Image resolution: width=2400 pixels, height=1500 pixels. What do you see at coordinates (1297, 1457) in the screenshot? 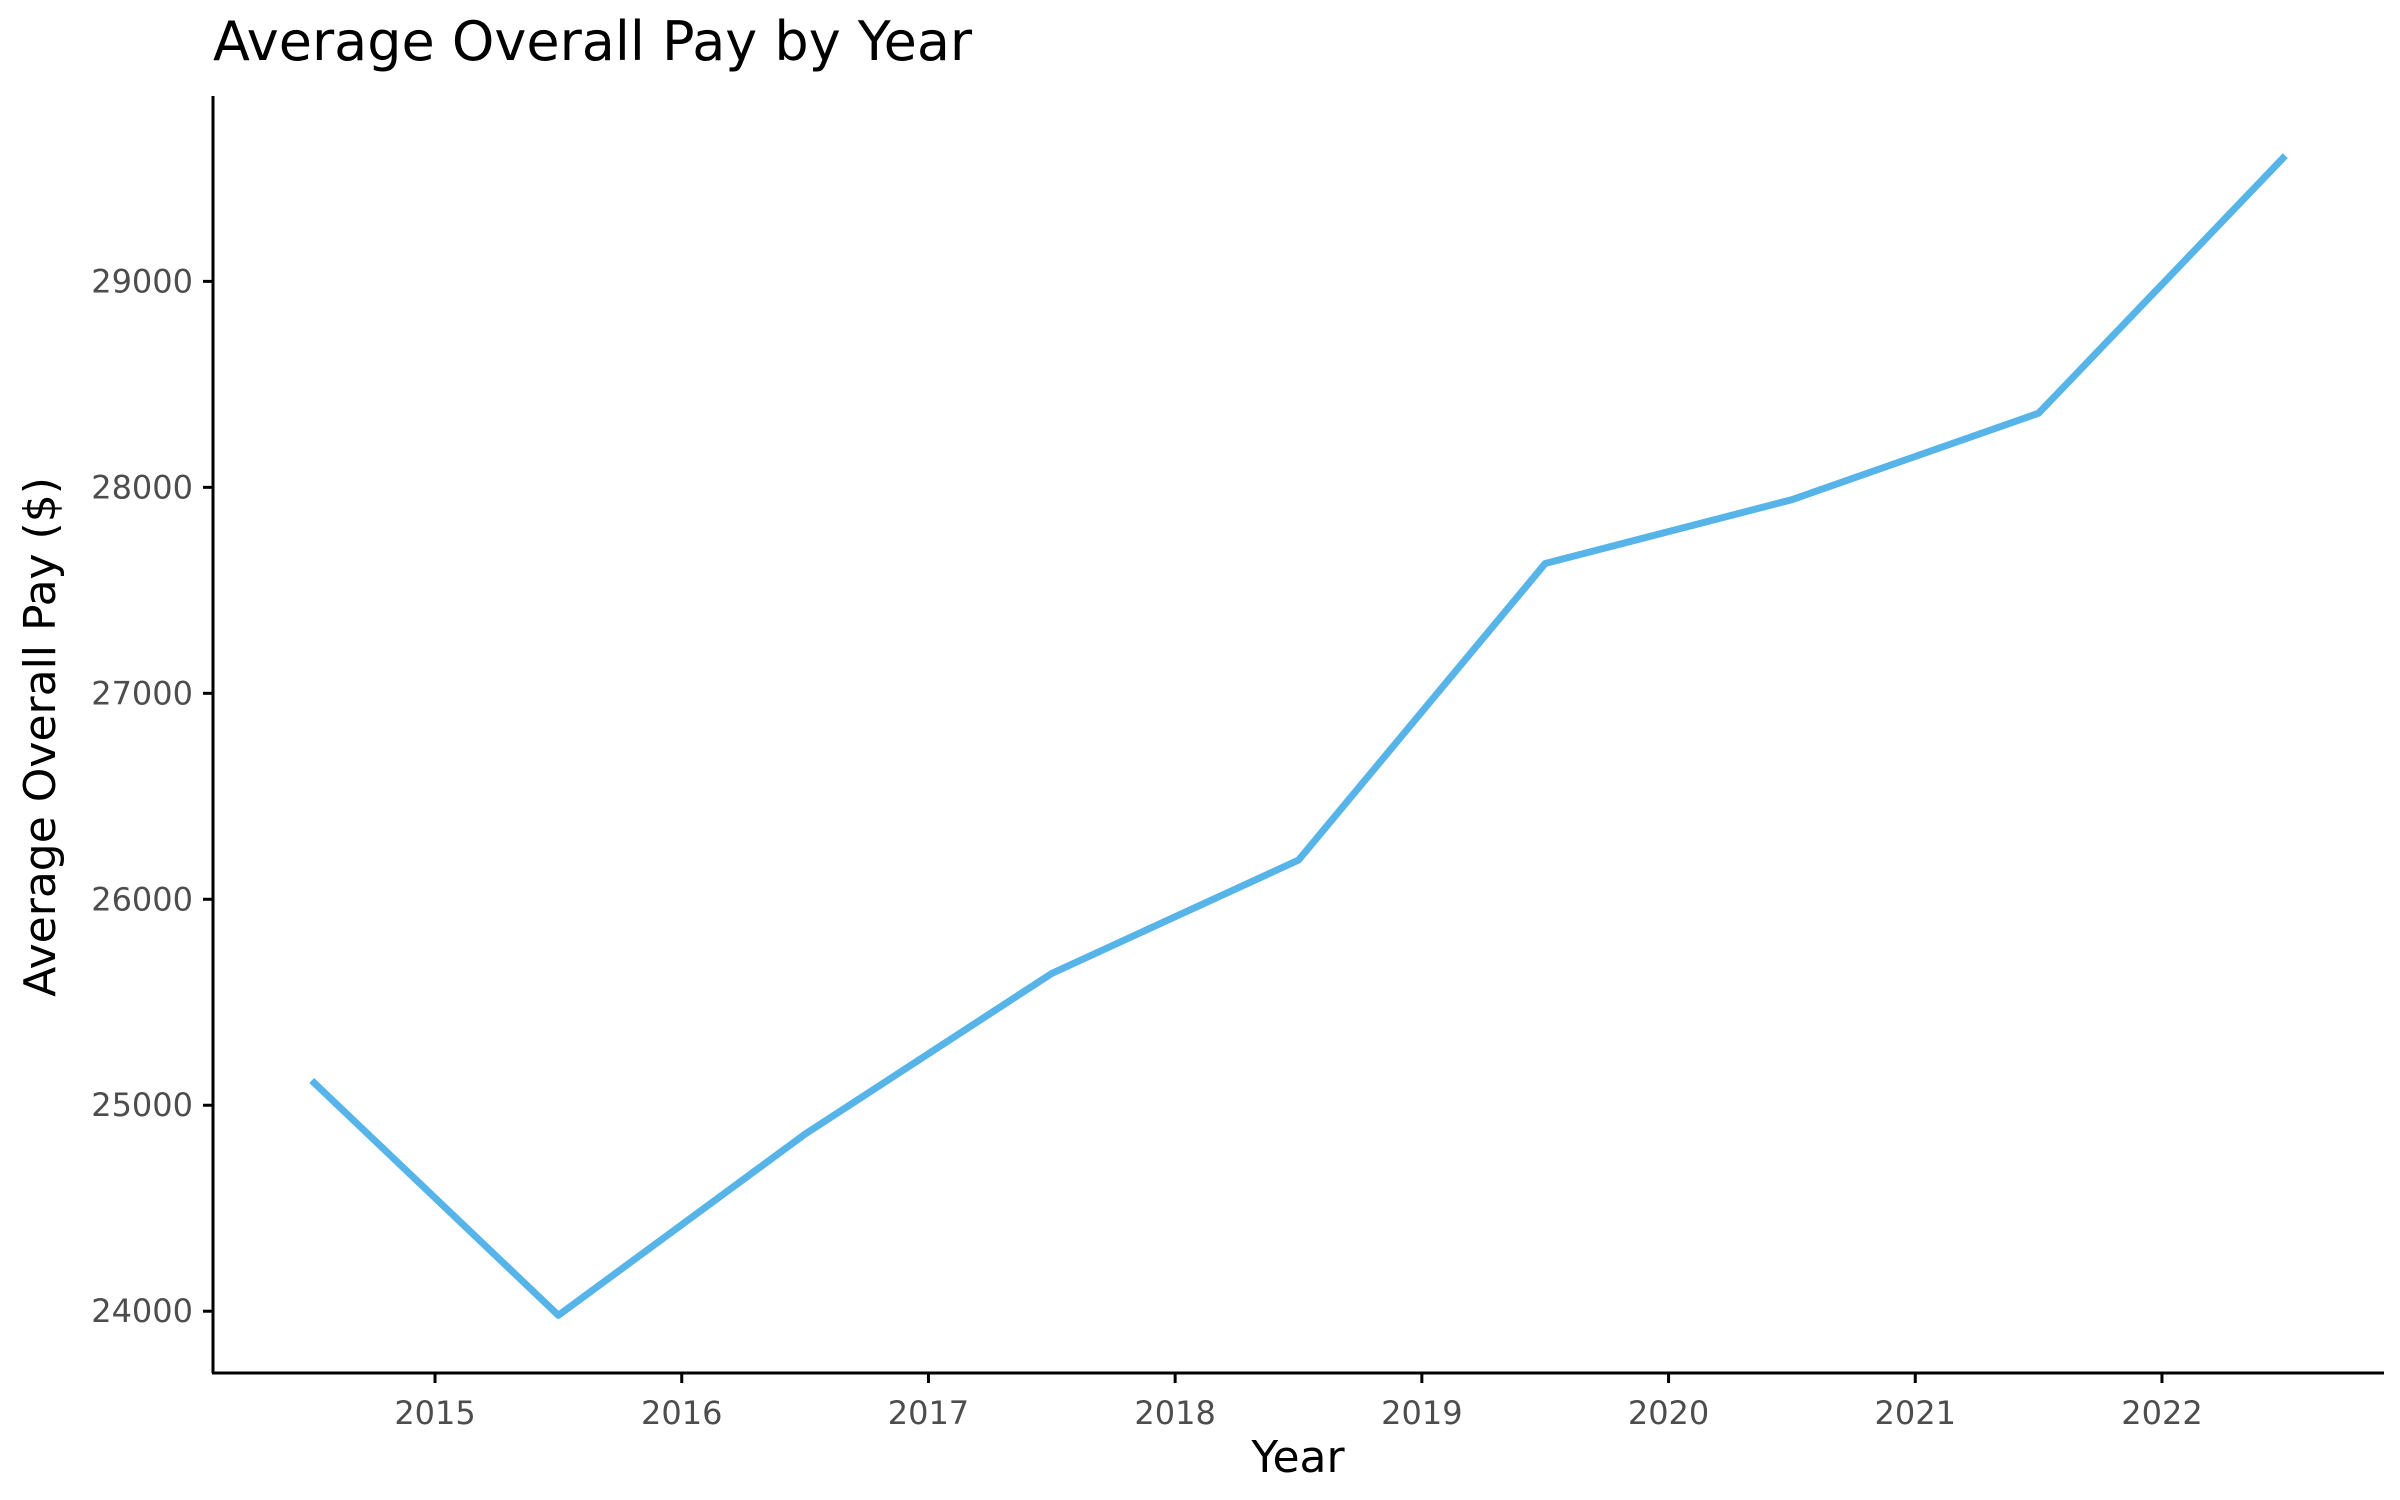
I see `x-axis-label: Year` at bounding box center [1297, 1457].